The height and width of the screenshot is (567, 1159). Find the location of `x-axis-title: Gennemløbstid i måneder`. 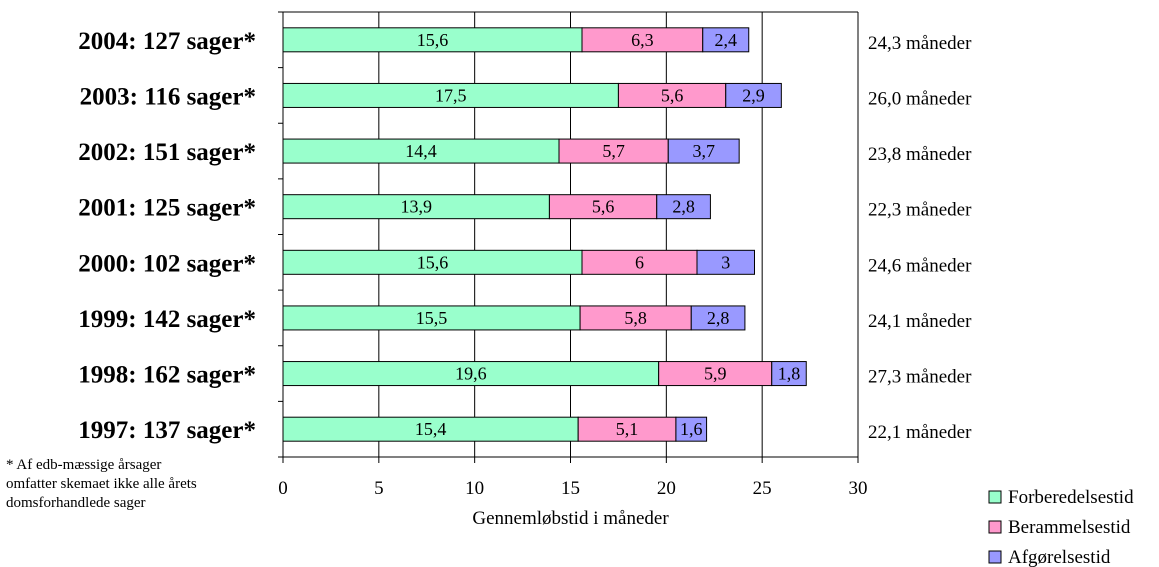

x-axis-title: Gennemløbstid i måneder is located at coordinates (570, 518).